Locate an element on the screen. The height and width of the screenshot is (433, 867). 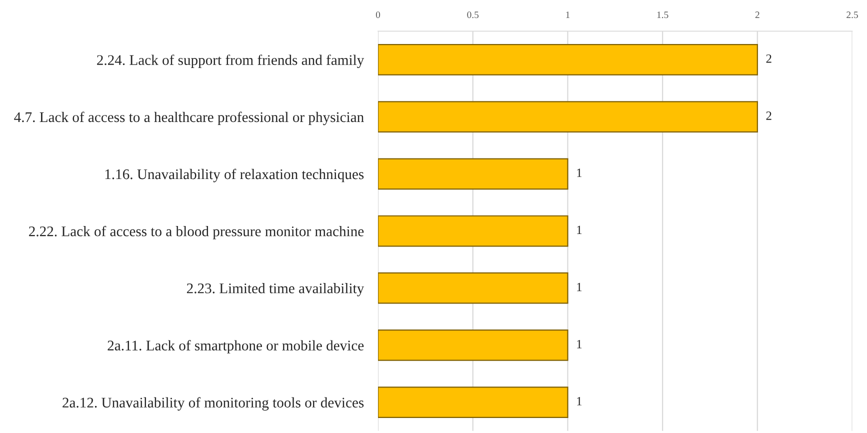
y-tick-label: 2a.12. Unavailability of monitoring tools or devices is located at coordinates (213, 404).